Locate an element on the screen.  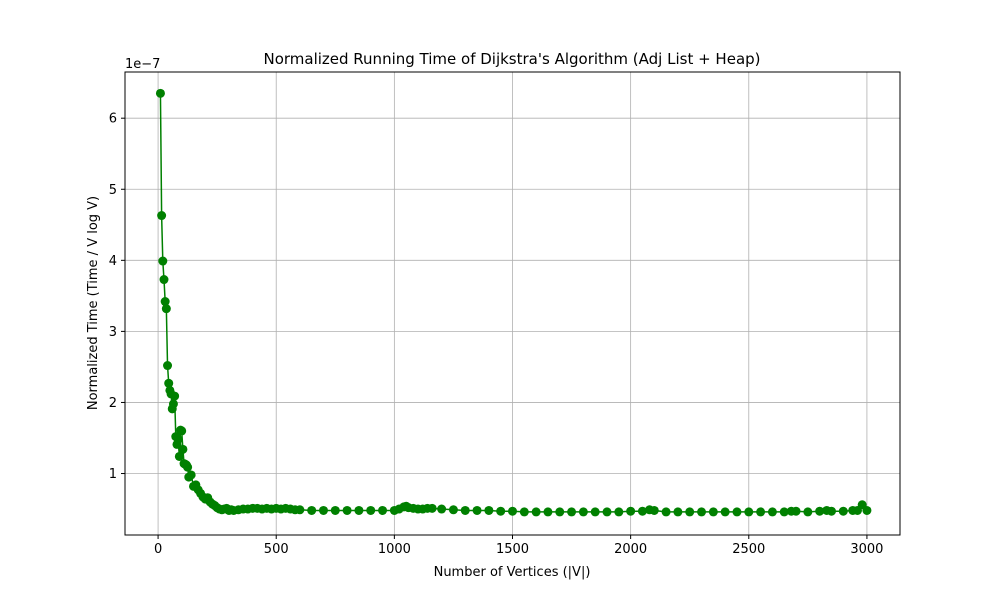
x-tick-label: 3000 is located at coordinates (866, 549).